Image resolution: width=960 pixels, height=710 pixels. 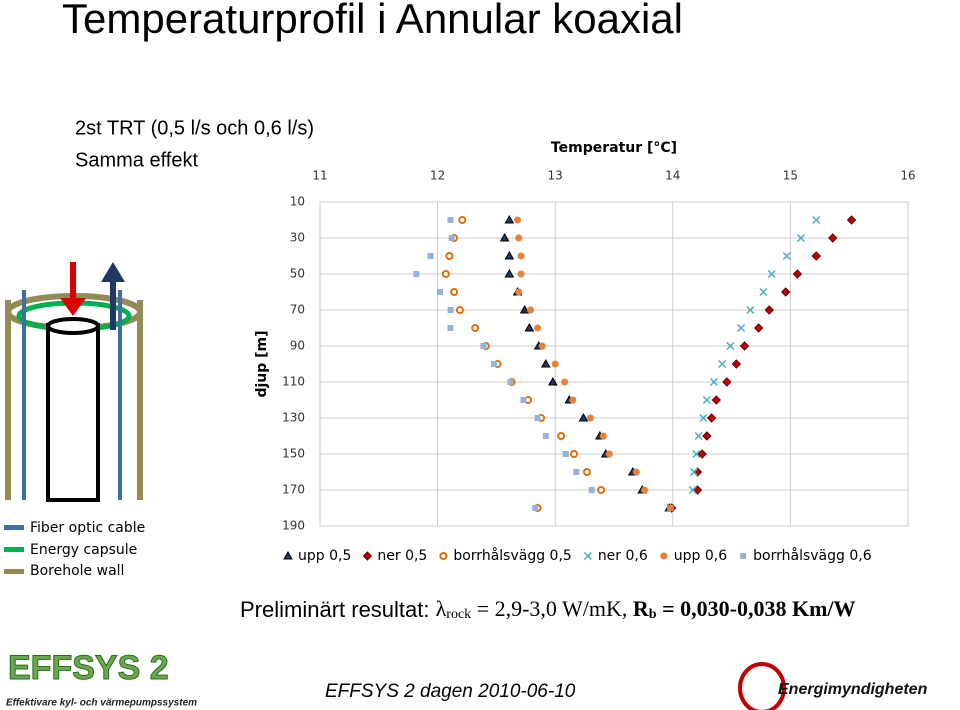 I want to click on y-tick-label: 190, so click(x=293, y=526).